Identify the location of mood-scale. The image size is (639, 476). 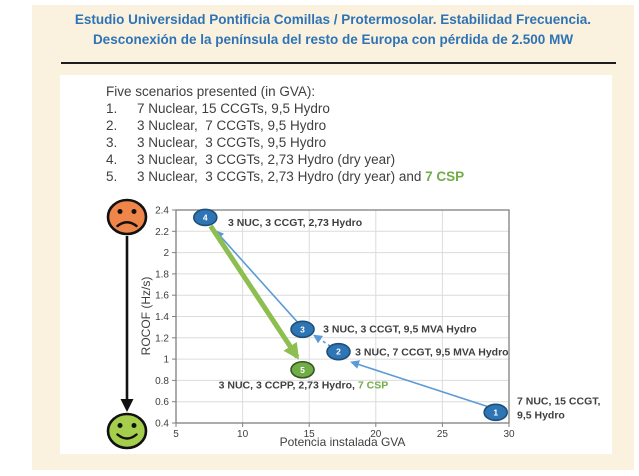
(127, 324).